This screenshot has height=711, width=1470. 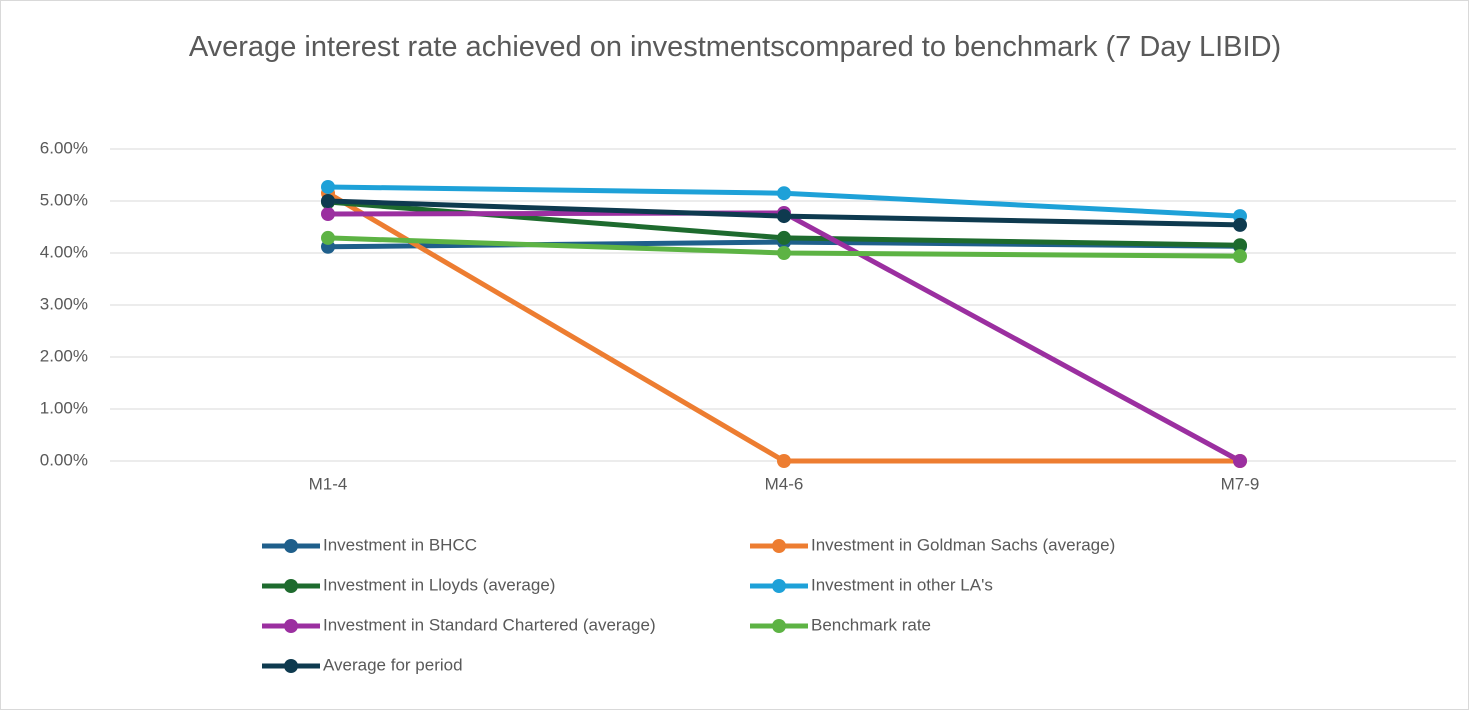 I want to click on x-tick-label: M4-6, so click(x=784, y=483).